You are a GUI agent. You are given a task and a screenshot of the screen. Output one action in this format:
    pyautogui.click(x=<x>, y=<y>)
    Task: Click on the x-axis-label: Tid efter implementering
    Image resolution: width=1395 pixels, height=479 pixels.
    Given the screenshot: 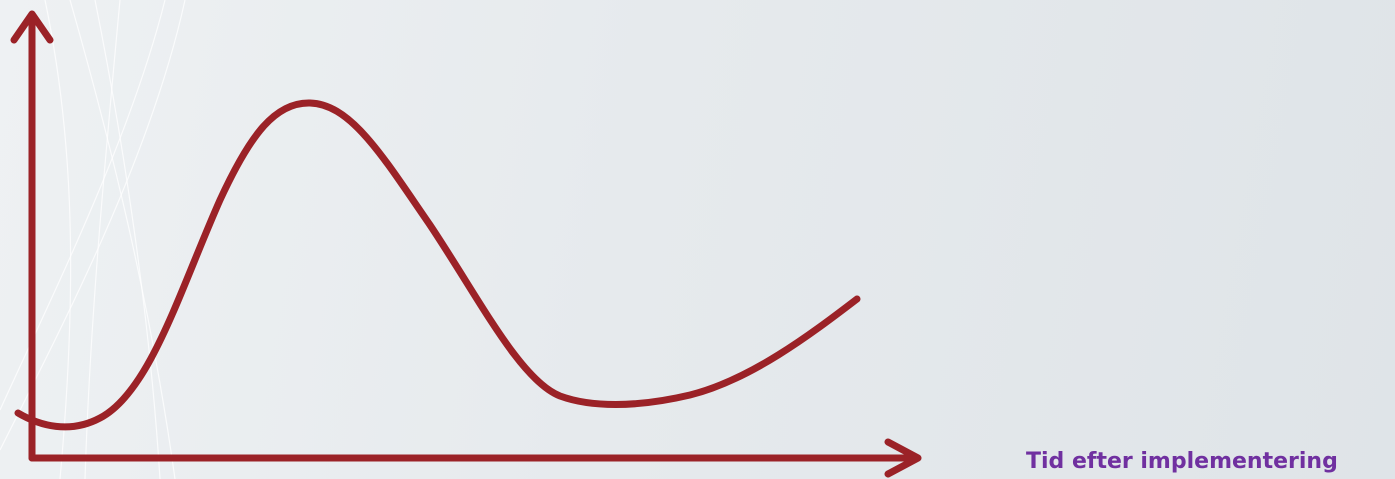 What is the action you would take?
    pyautogui.click(x=1182, y=461)
    